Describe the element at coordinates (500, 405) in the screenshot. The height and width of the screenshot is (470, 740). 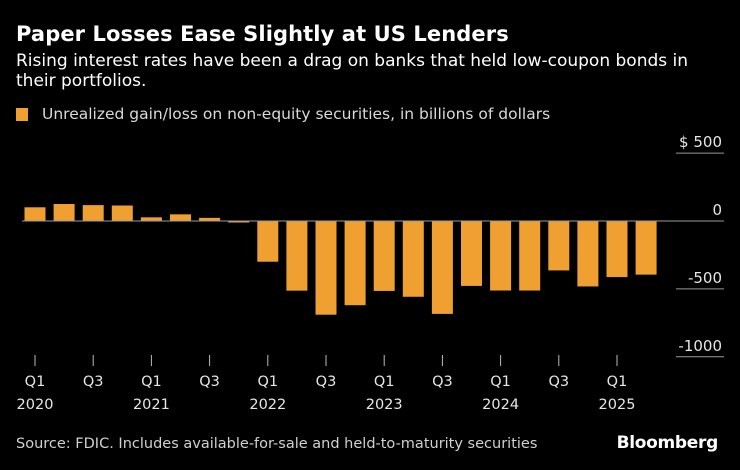
I see `x-year-label: 2024` at that location.